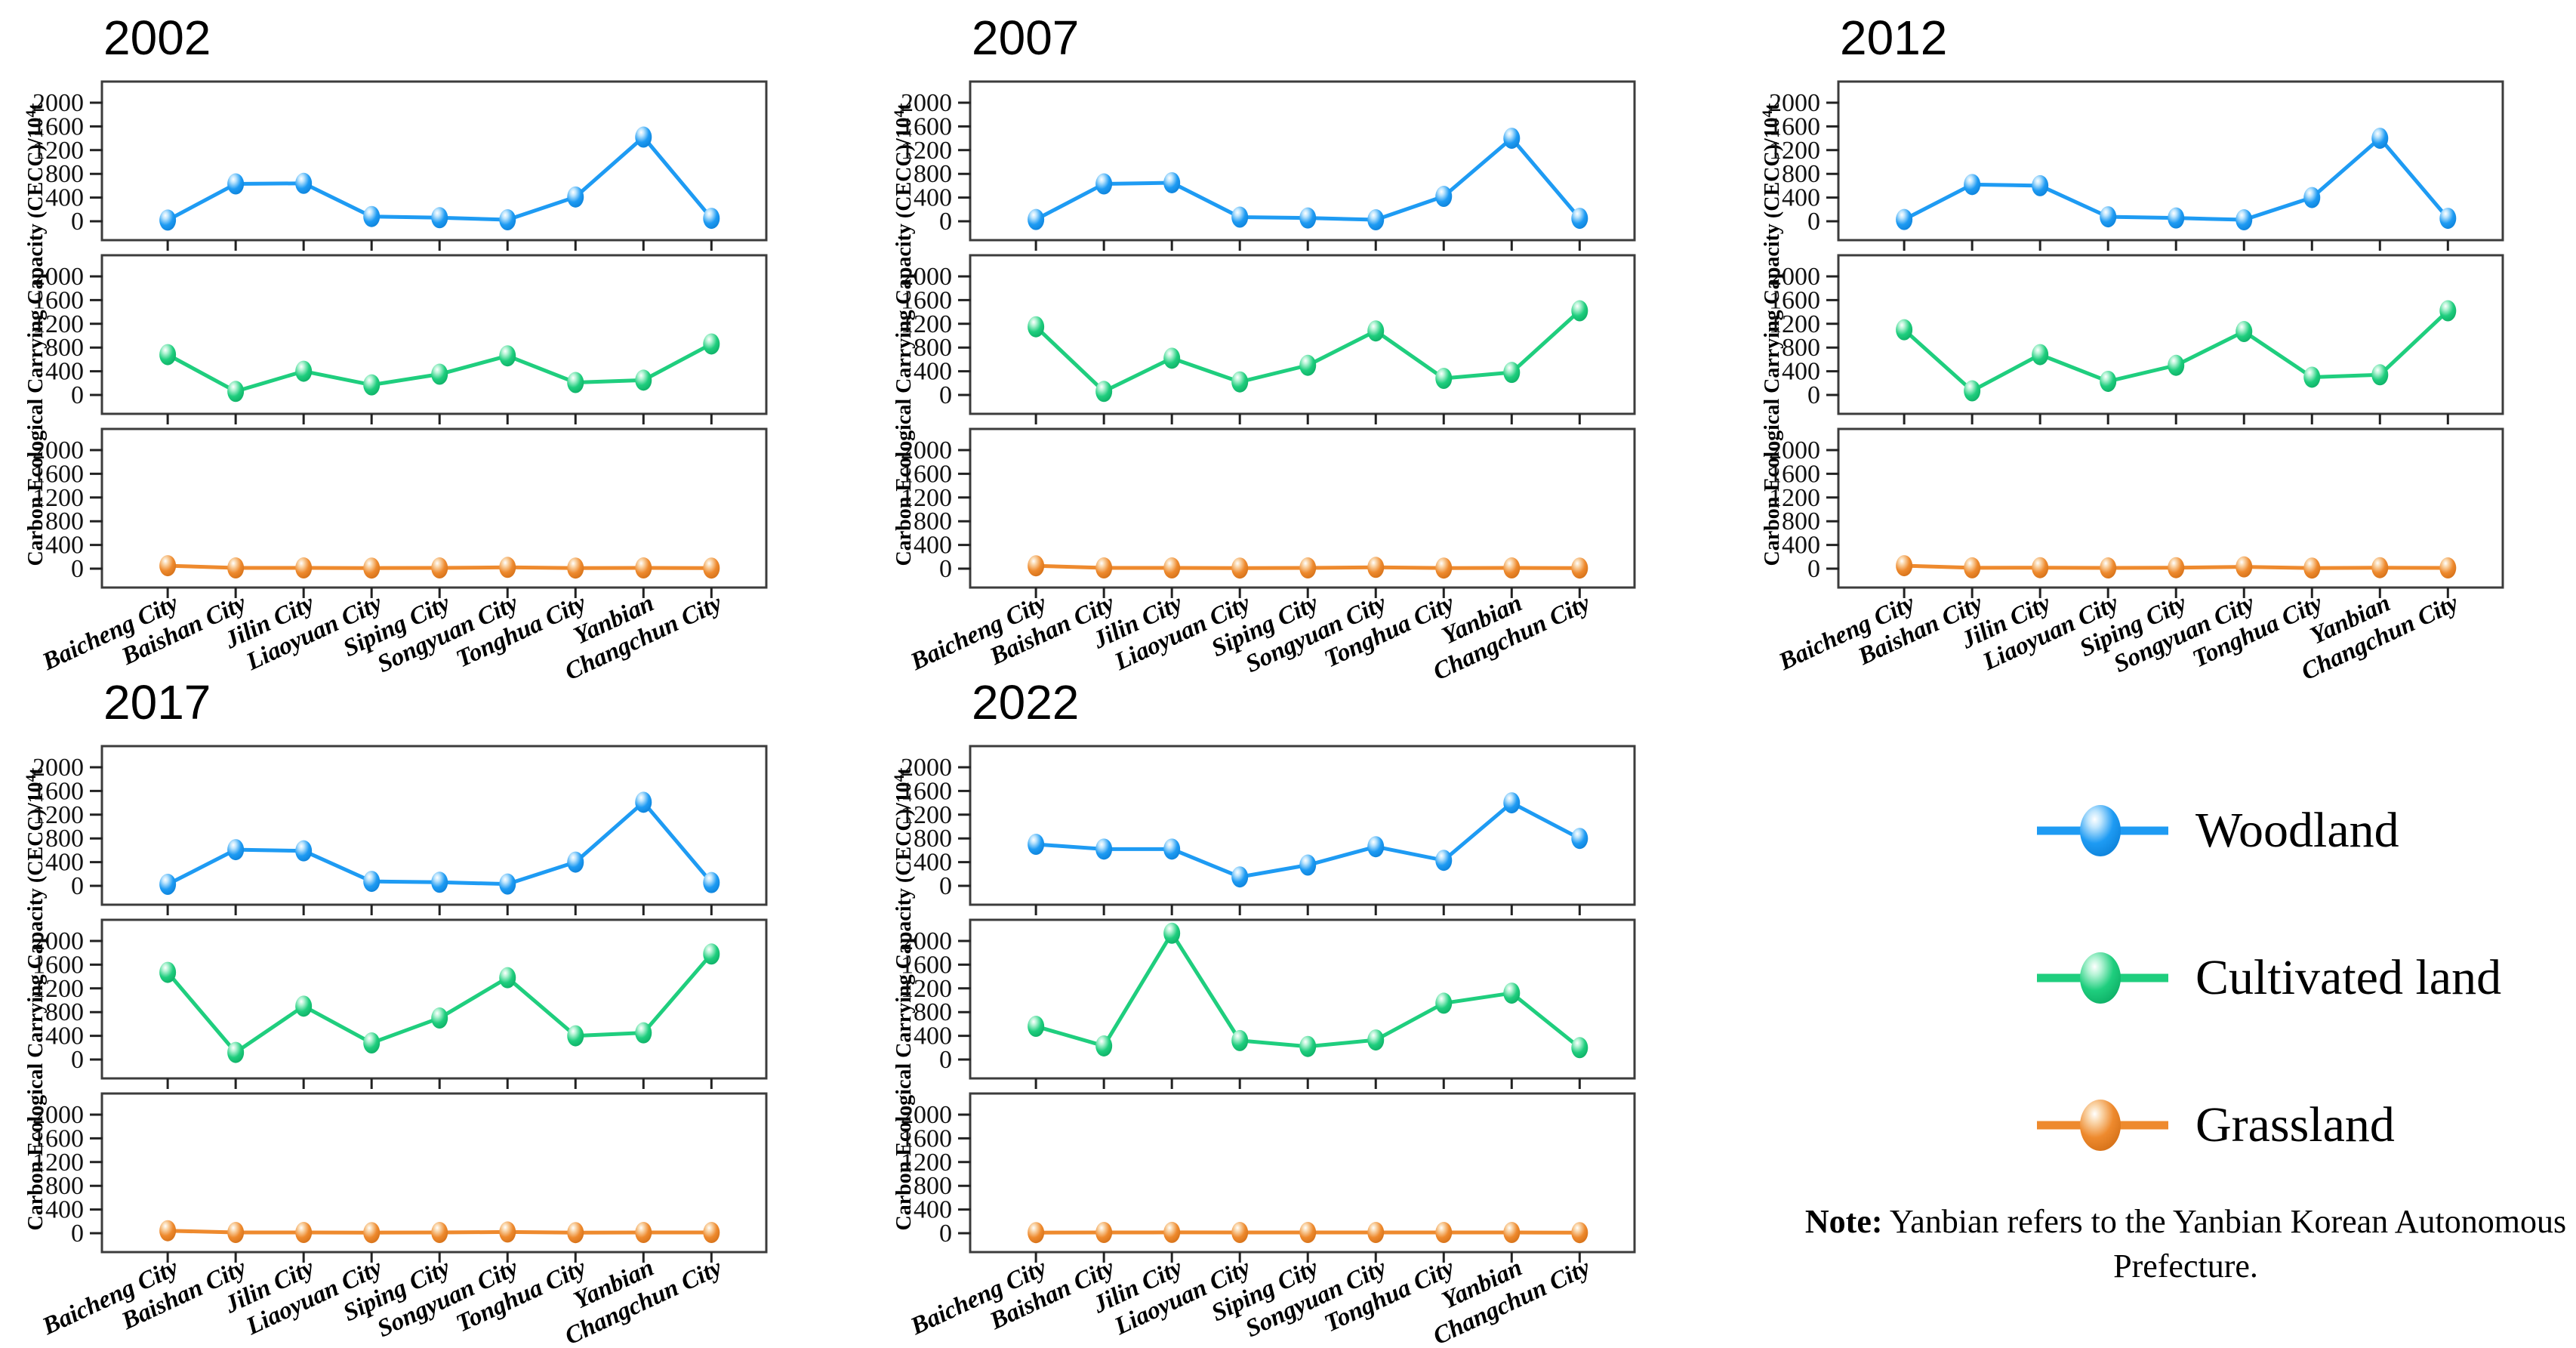 The height and width of the screenshot is (1348, 2576). What do you see at coordinates (157, 38) in the screenshot?
I see `panel-title-2002: 2002` at bounding box center [157, 38].